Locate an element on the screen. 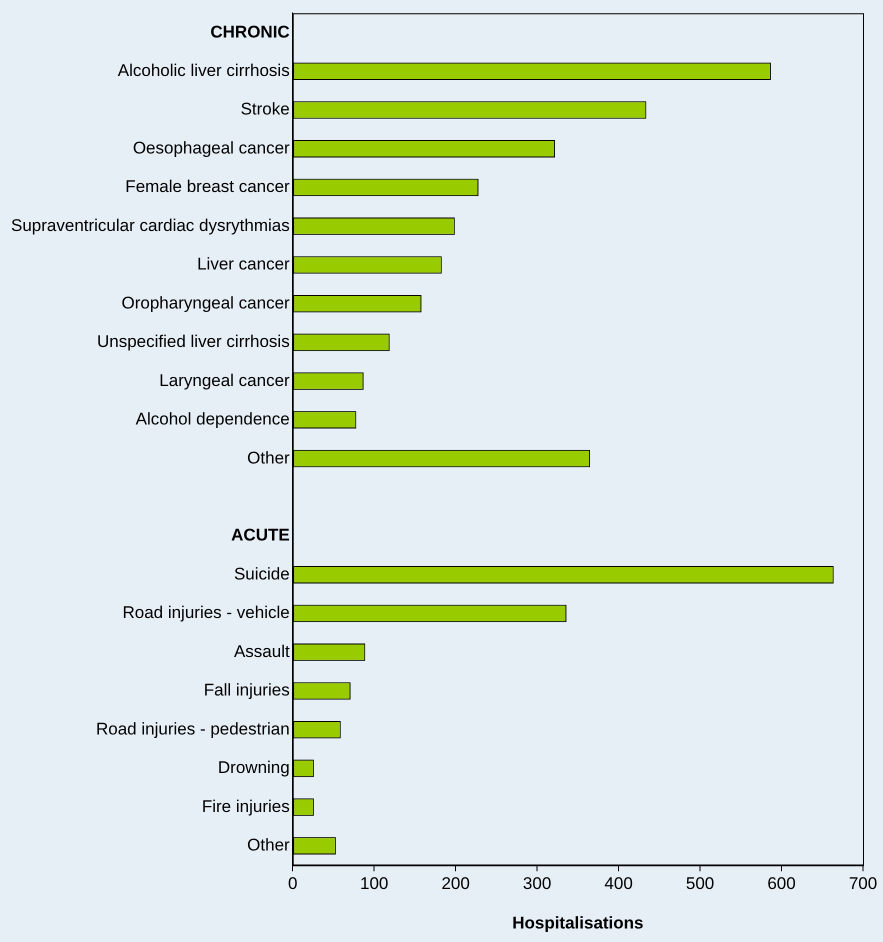  y-tick-label: ACUTE is located at coordinates (260, 535).